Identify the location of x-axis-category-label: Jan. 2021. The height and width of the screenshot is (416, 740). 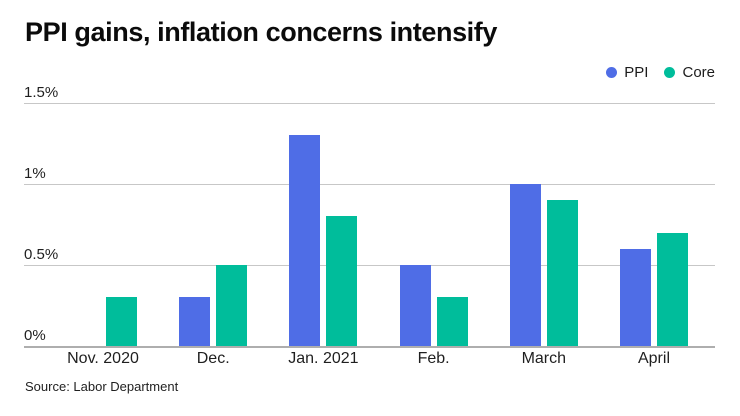
(323, 358).